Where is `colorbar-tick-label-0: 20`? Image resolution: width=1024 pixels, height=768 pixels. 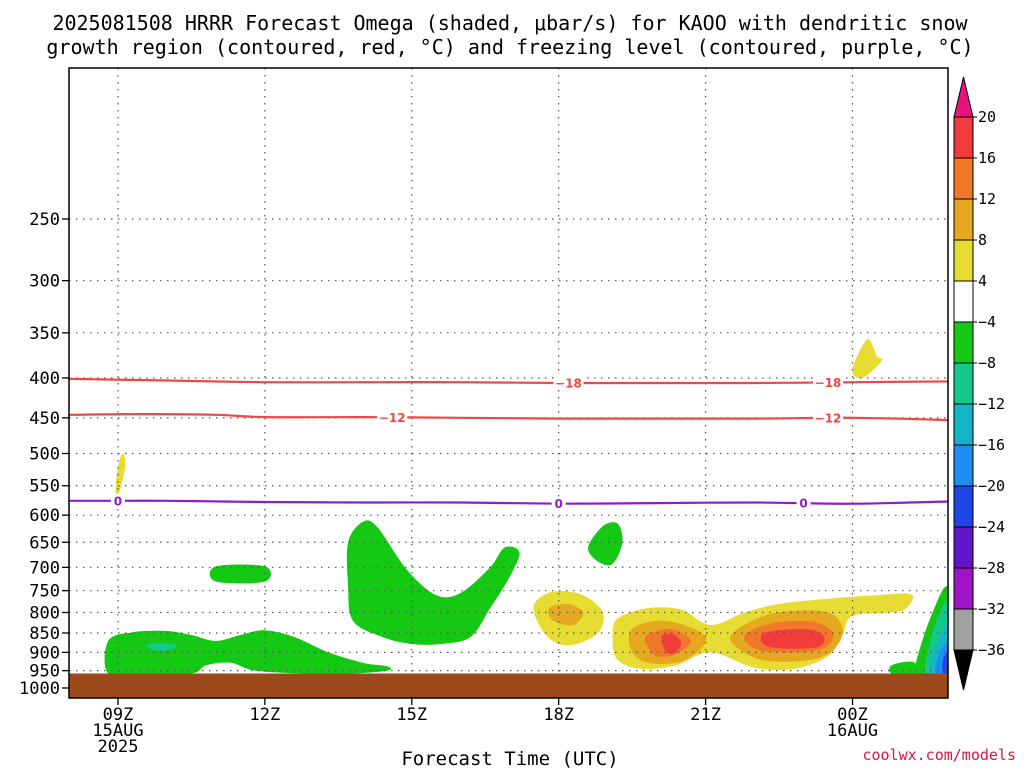
colorbar-tick-label-0: 20 is located at coordinates (987, 117).